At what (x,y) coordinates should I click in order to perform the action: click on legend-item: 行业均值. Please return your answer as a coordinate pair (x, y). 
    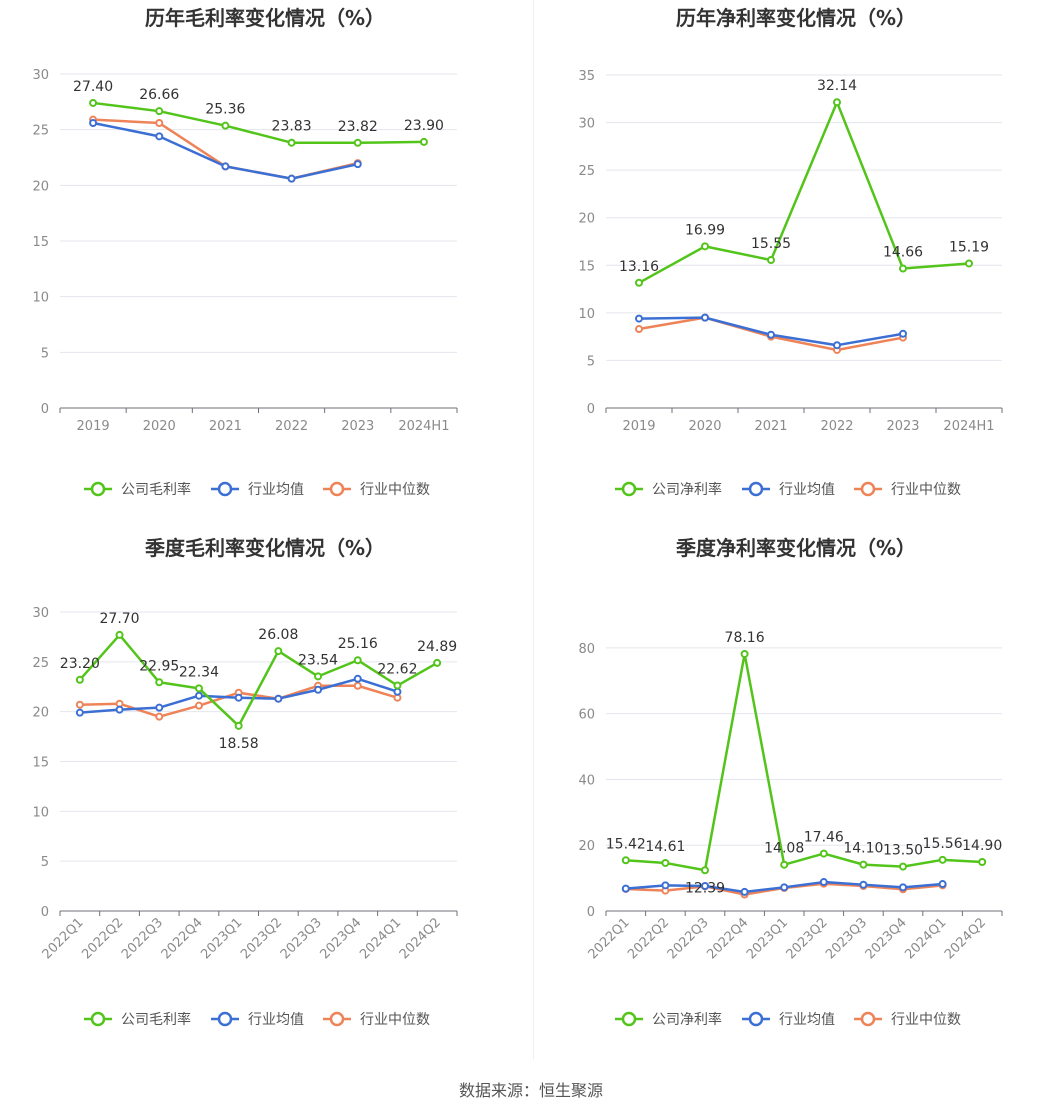
    Looking at the image, I should click on (788, 1019).